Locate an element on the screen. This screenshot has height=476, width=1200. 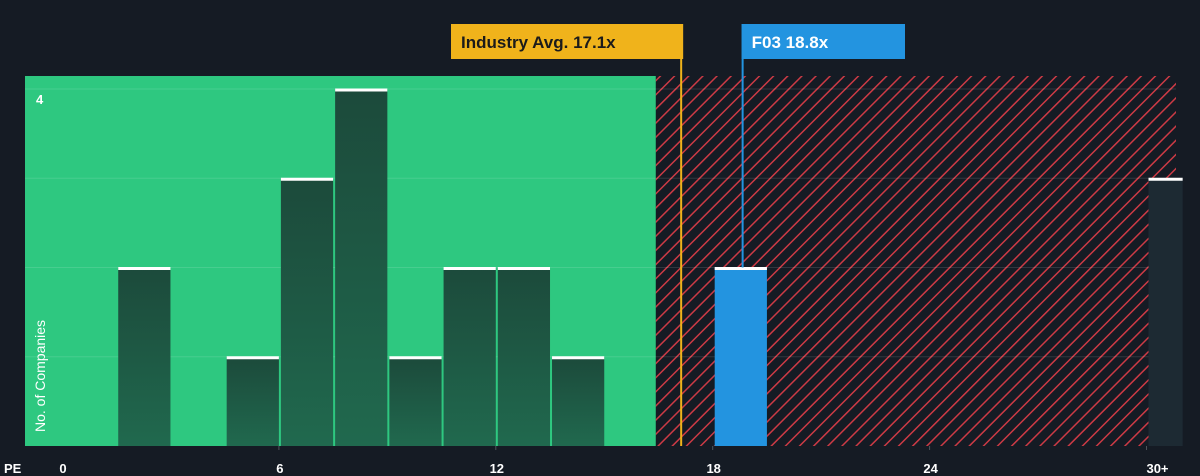
x-tick-label: 18 is located at coordinates (713, 468).